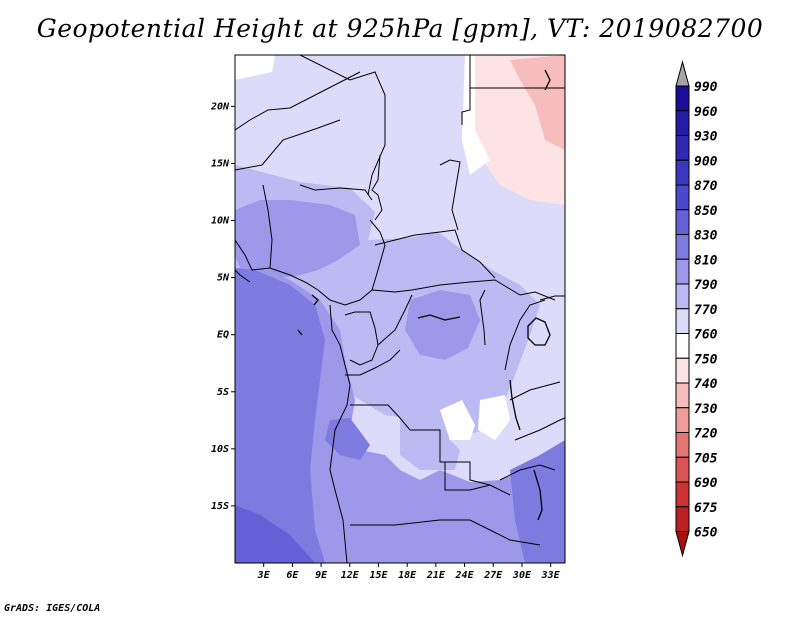 The height and width of the screenshot is (618, 800). What do you see at coordinates (535, 391) in the screenshot?
I see `border-tanzania-north` at bounding box center [535, 391].